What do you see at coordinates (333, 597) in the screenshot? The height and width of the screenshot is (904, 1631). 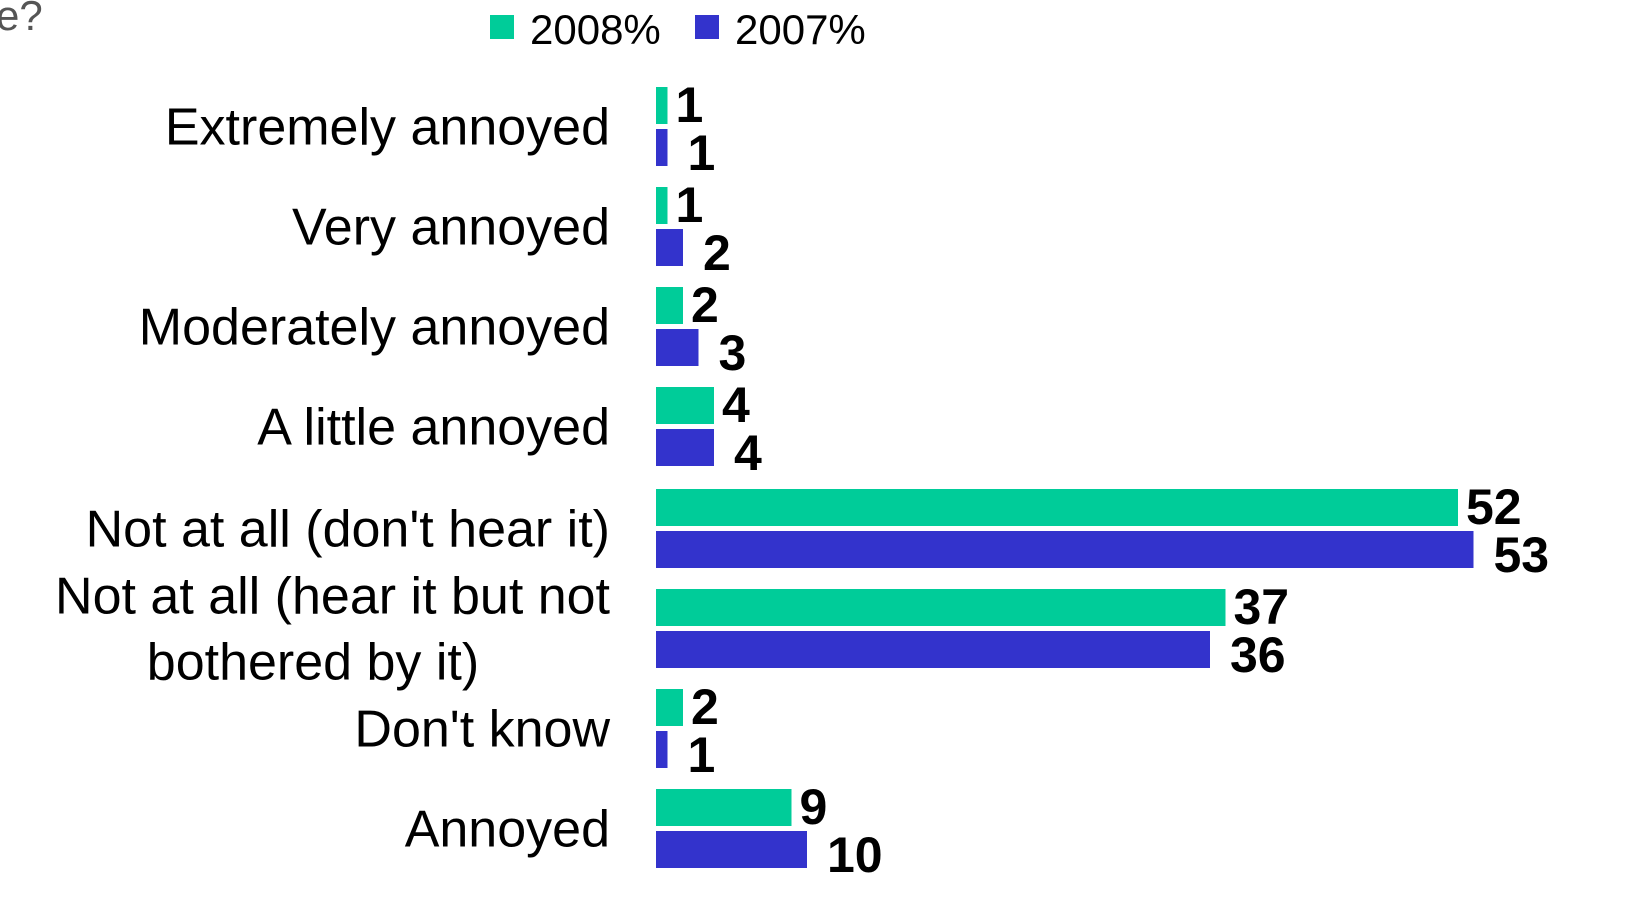 I see `category-label-not-at-all-hear-it-but-not-bothered-by-it-line-1: Not at all (hear it but not` at bounding box center [333, 597].